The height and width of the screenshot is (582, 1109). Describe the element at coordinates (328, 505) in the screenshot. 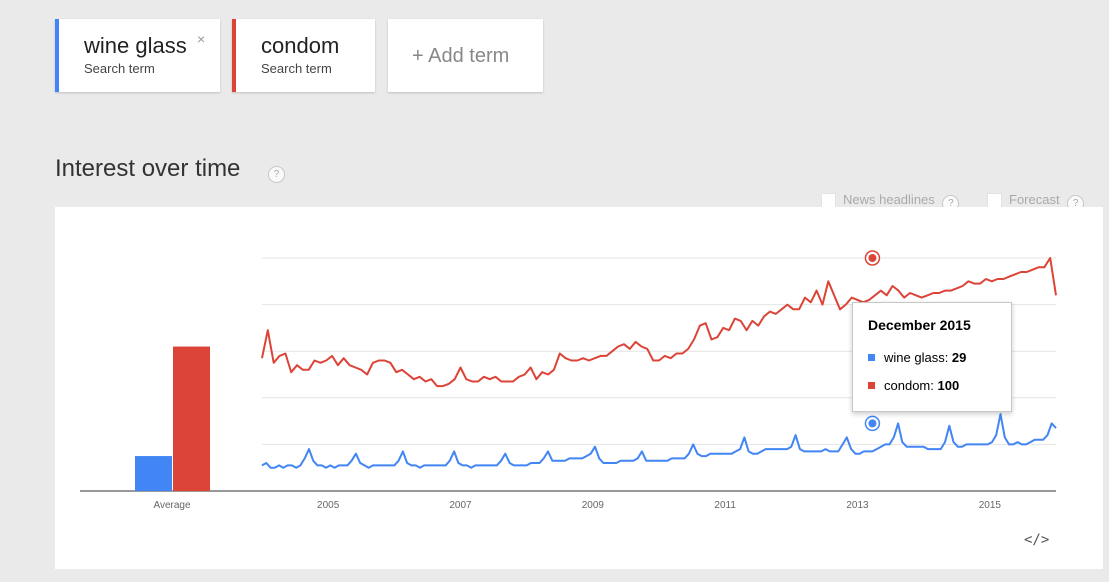

I see `x-tick-label: 2005` at that location.